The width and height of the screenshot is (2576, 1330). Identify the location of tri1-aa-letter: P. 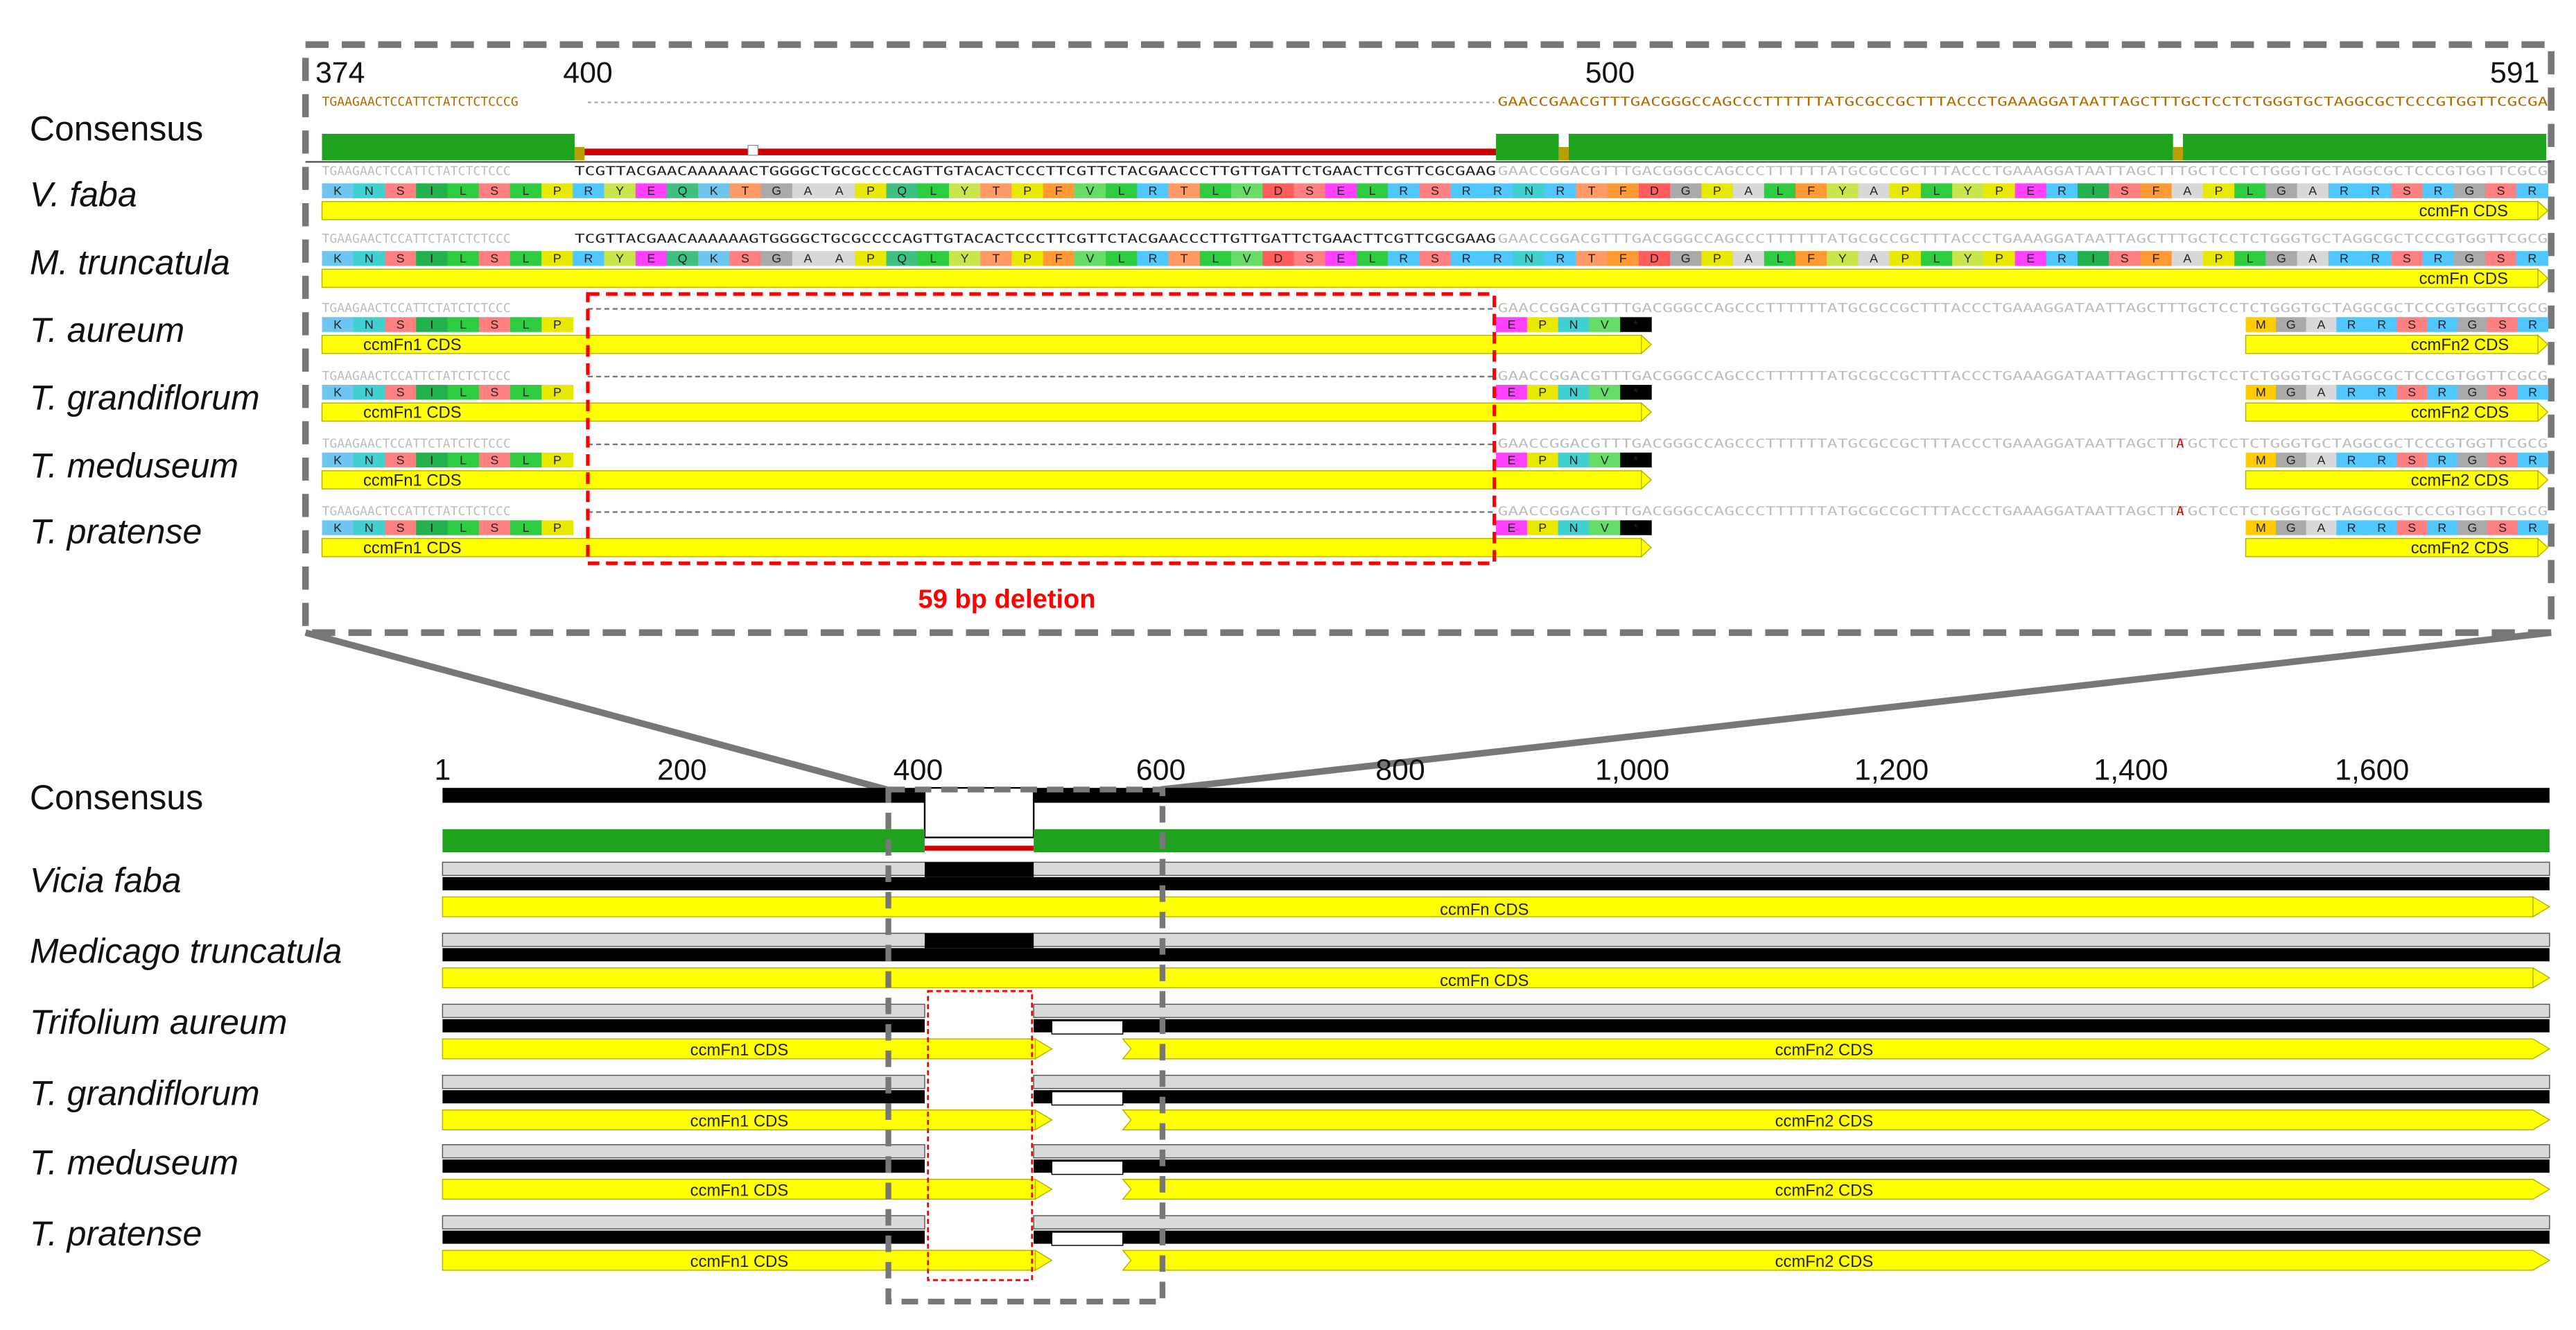
(557, 393).